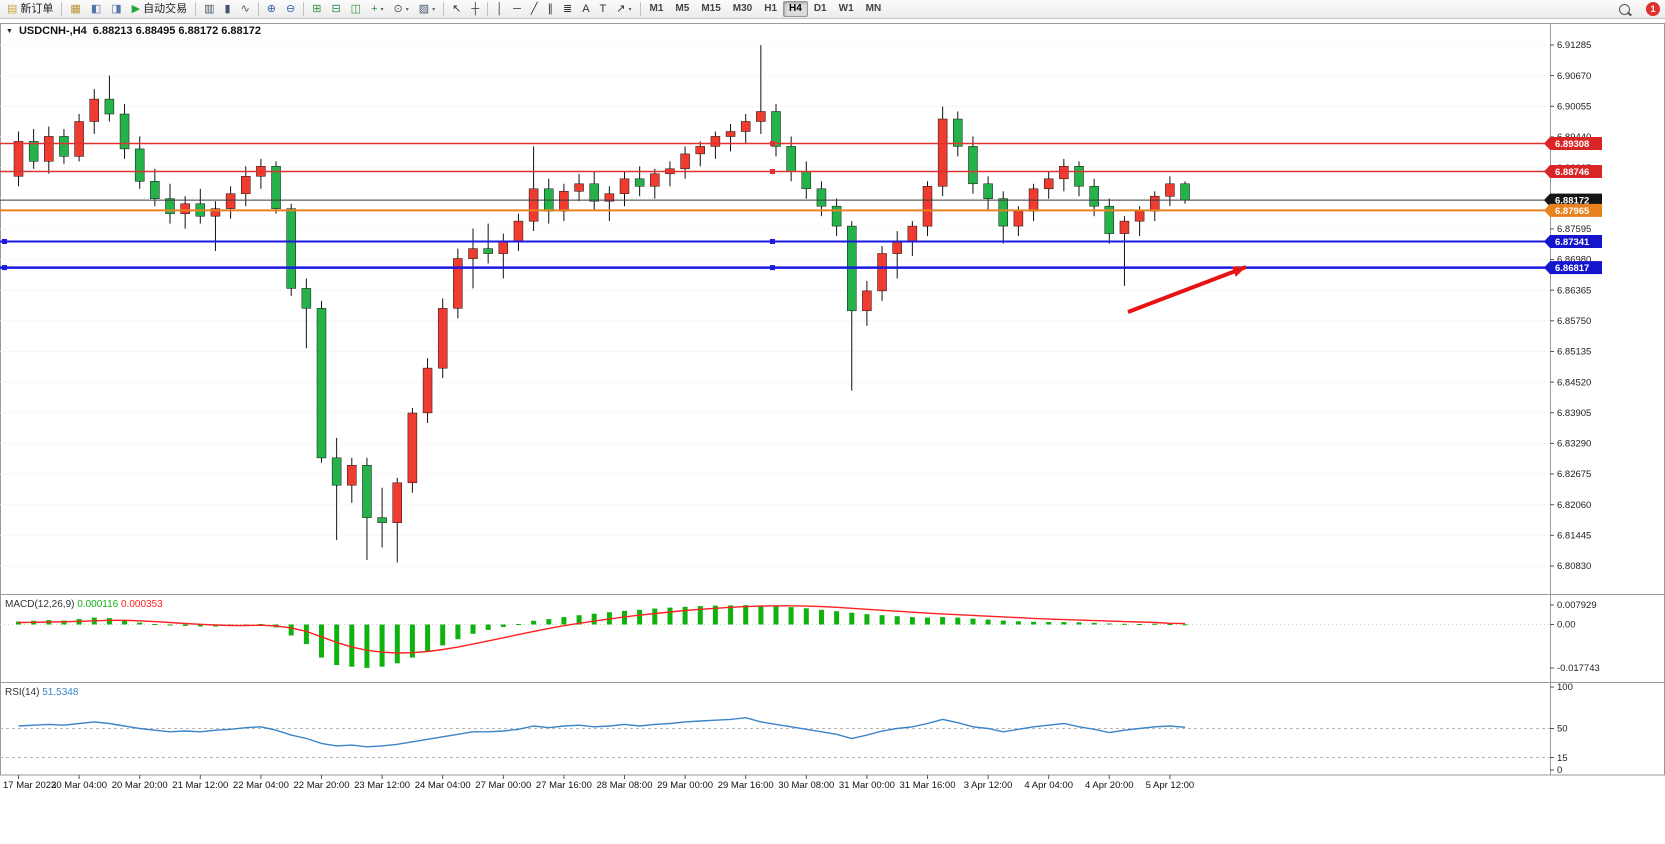 This screenshot has height=844, width=1665. Describe the element at coordinates (136, 9) in the screenshot. I see `auto-trading-button-icon: ▶` at that location.